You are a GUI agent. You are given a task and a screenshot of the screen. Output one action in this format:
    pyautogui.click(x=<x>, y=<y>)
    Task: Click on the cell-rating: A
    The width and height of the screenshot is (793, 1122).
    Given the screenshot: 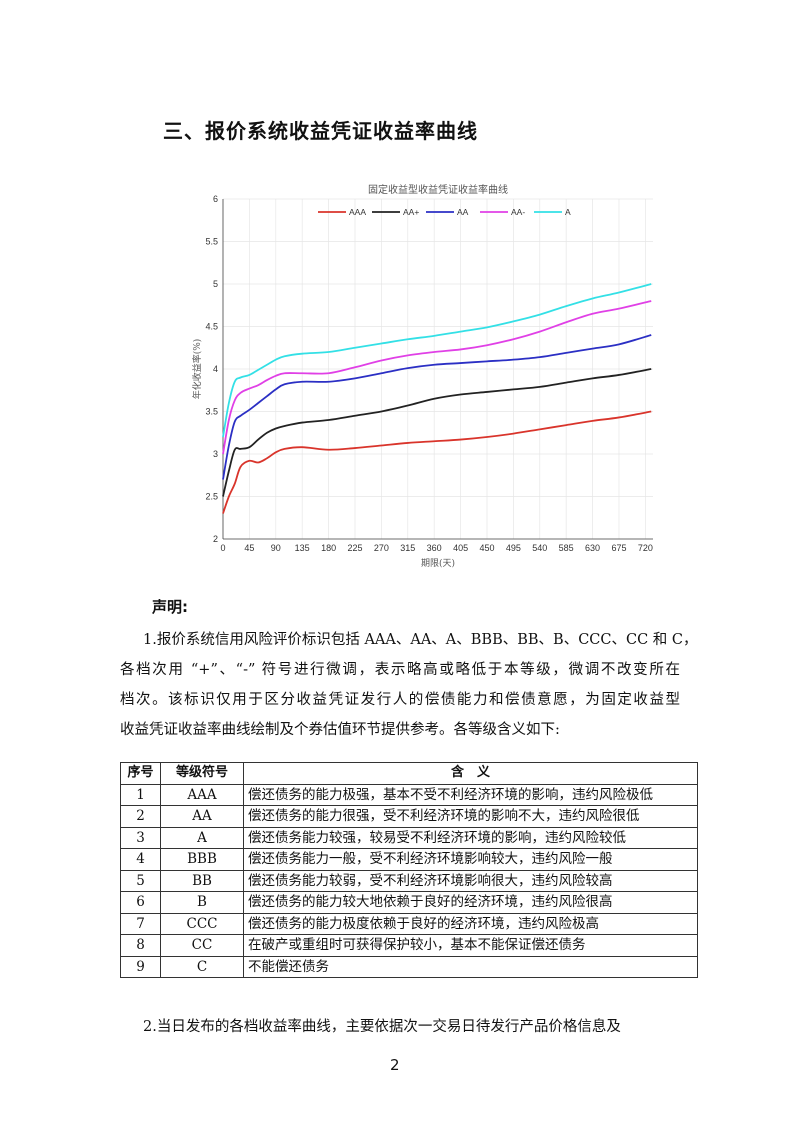 What is the action you would take?
    pyautogui.click(x=202, y=837)
    